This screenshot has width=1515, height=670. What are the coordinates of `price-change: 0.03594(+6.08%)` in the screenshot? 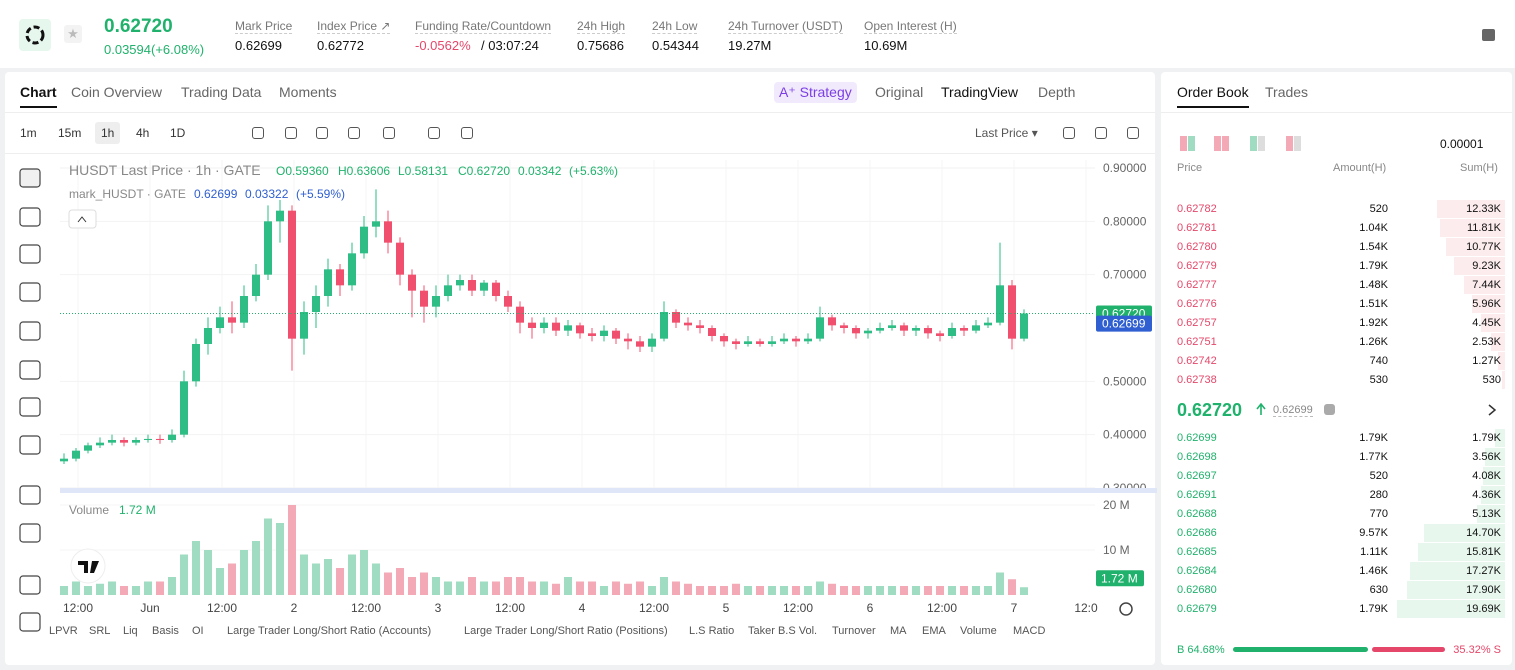 It's located at (154, 49).